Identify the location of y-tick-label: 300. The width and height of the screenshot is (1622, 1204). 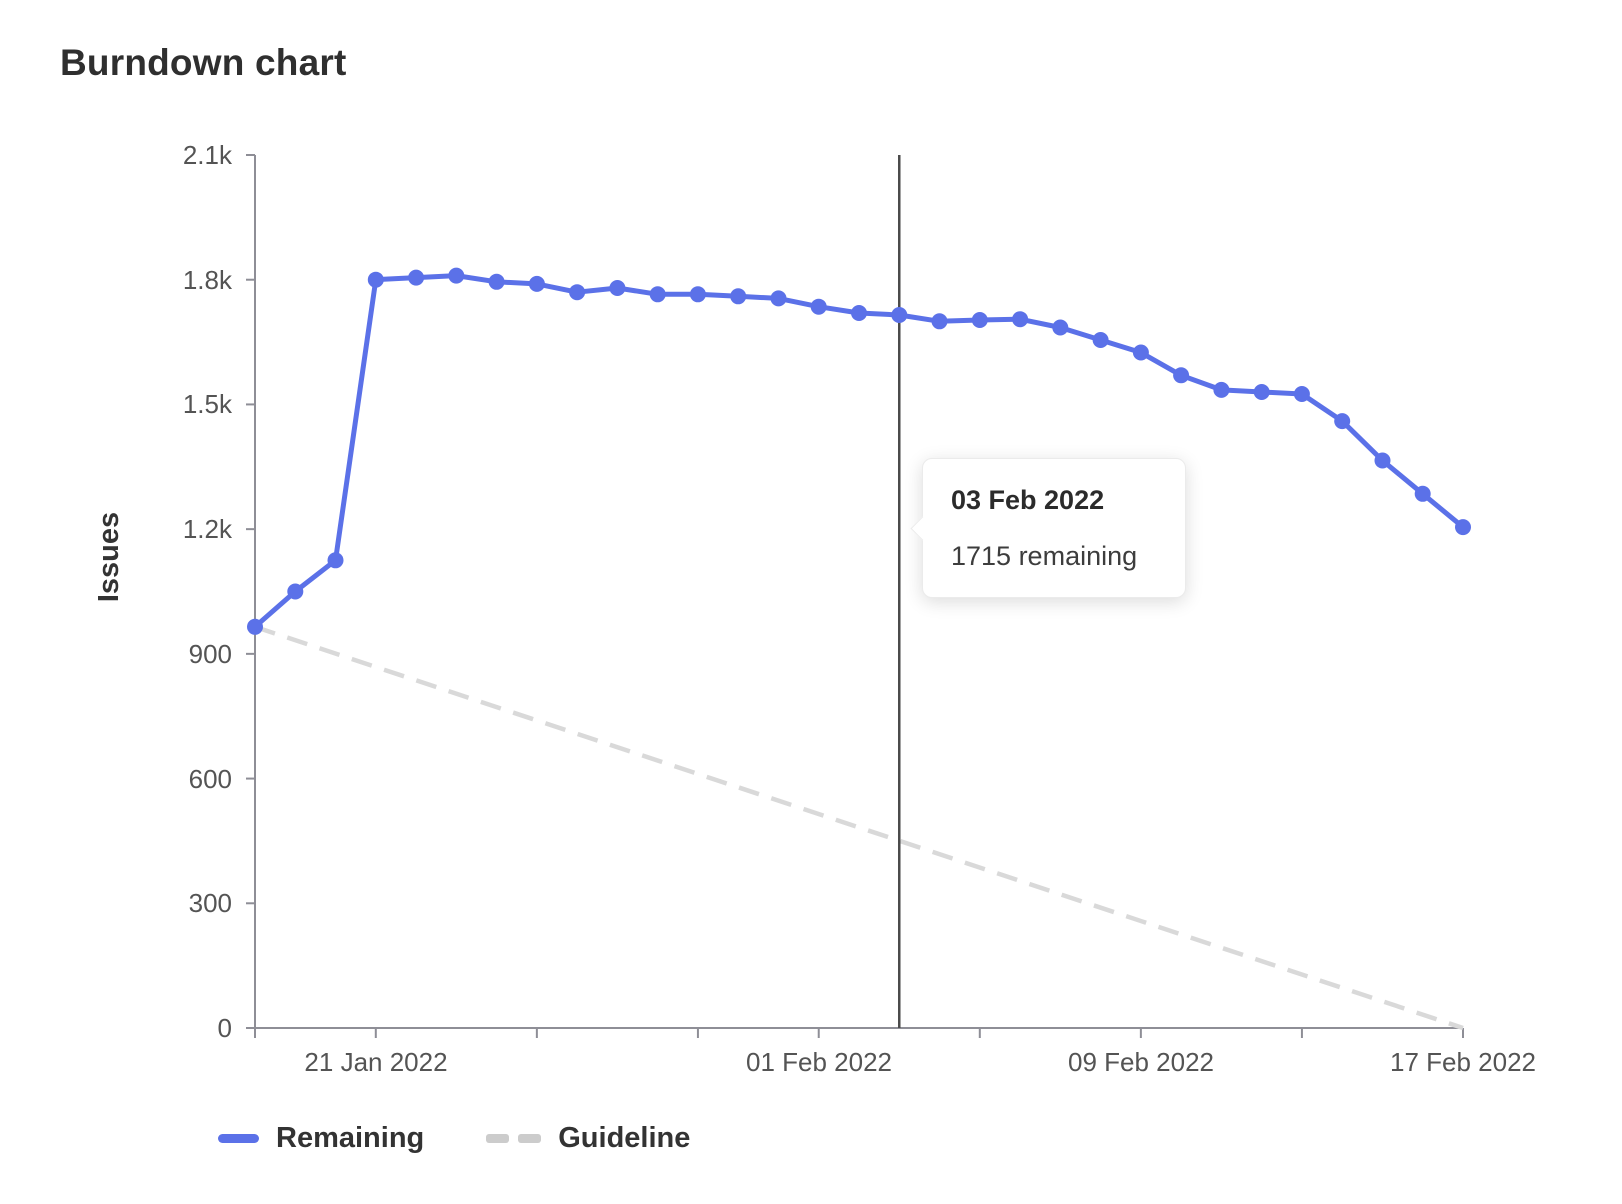
(210, 903).